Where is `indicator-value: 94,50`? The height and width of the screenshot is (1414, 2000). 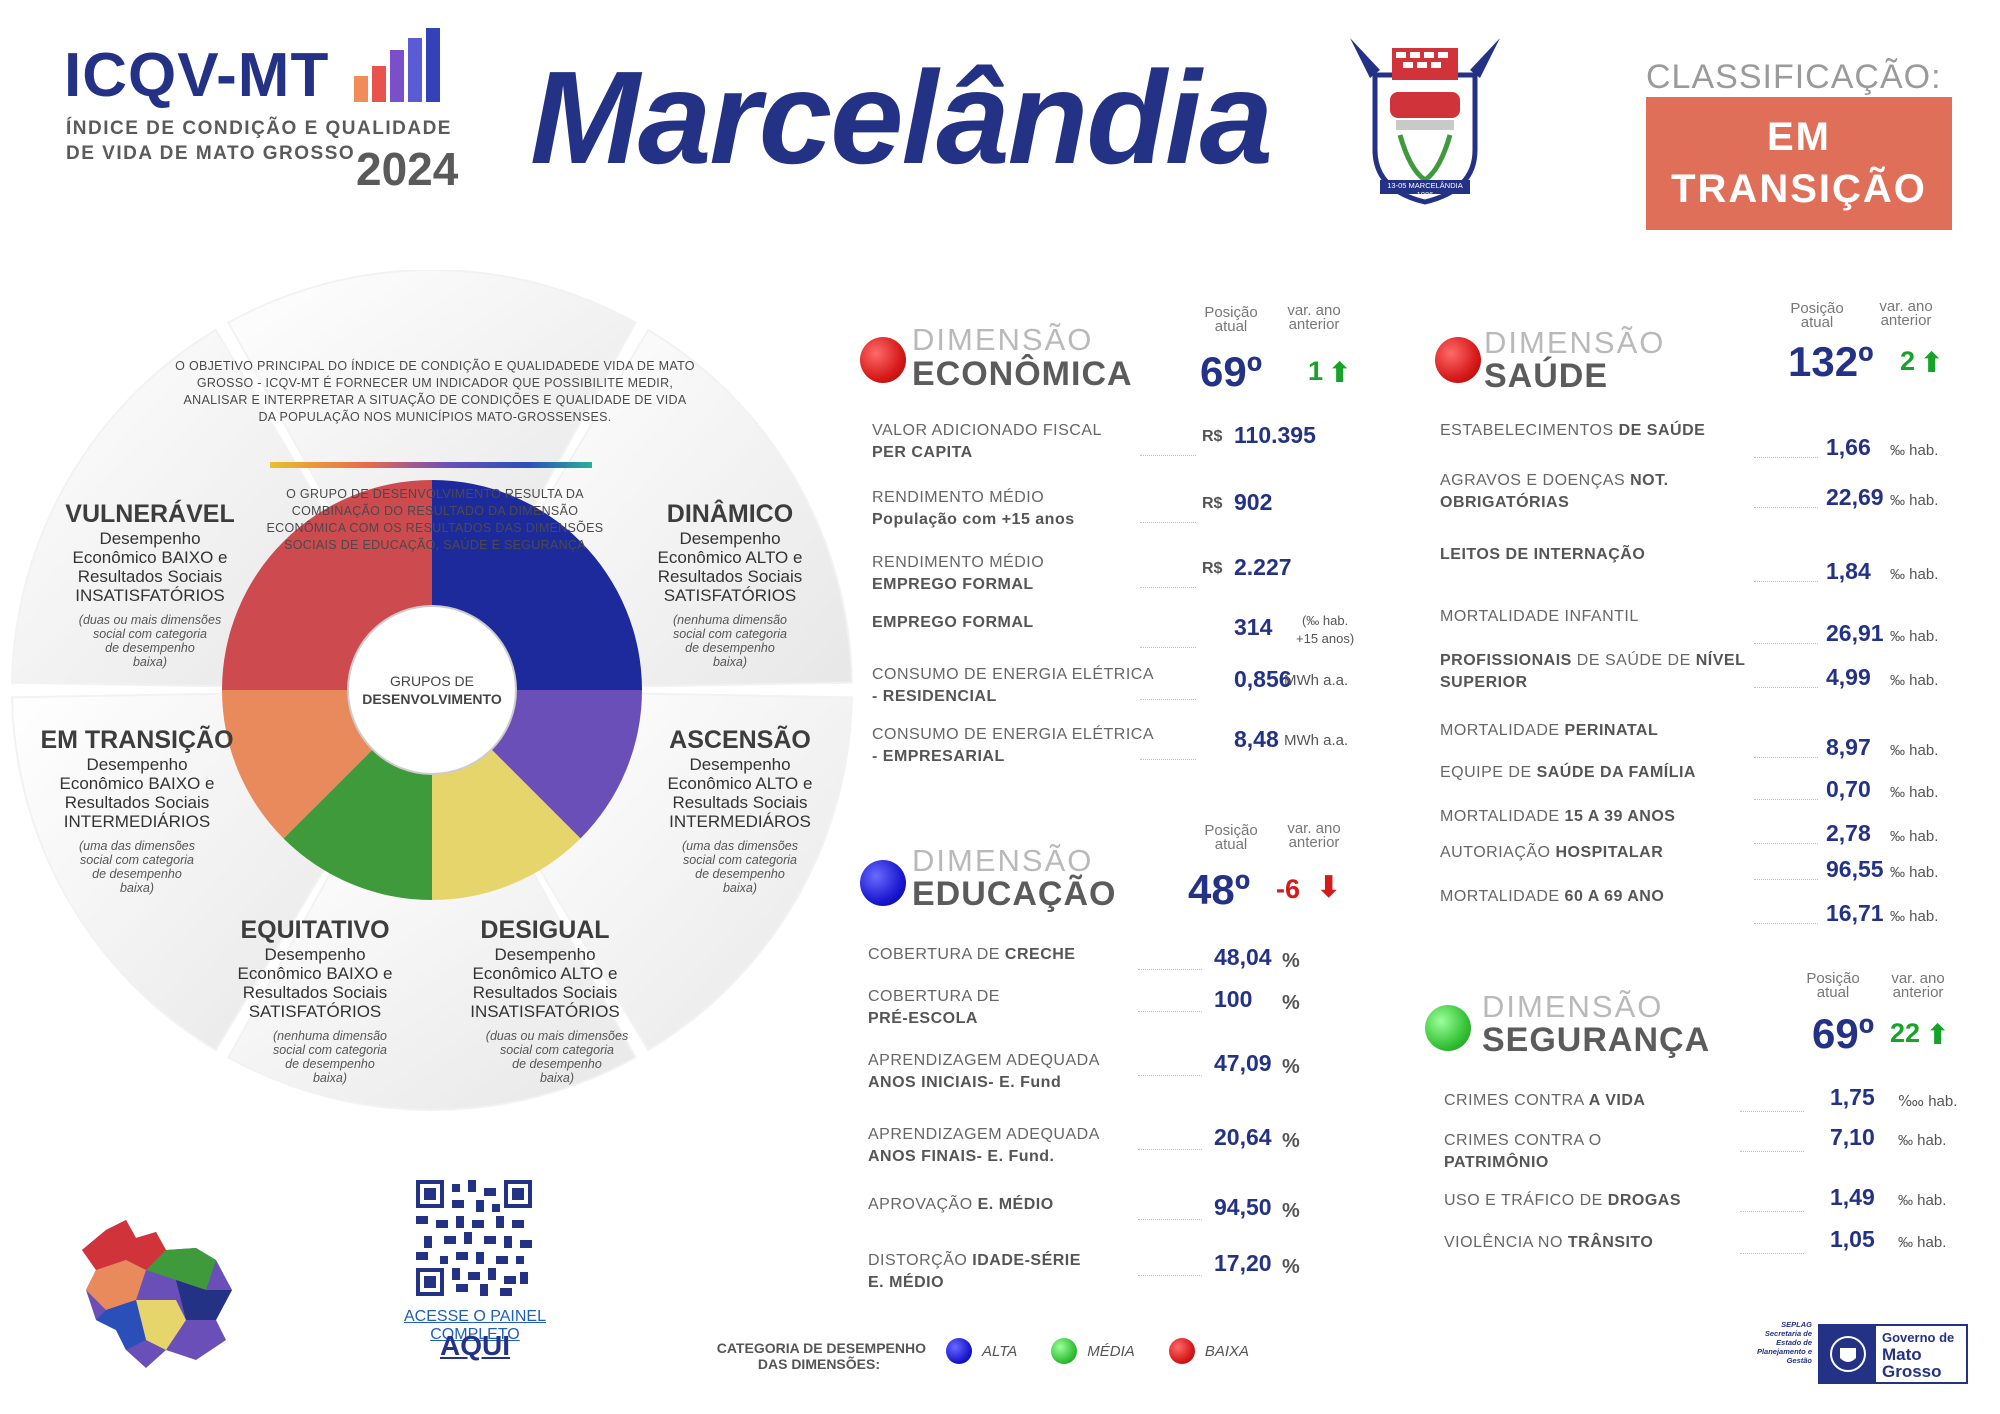 indicator-value: 94,50 is located at coordinates (1243, 1207).